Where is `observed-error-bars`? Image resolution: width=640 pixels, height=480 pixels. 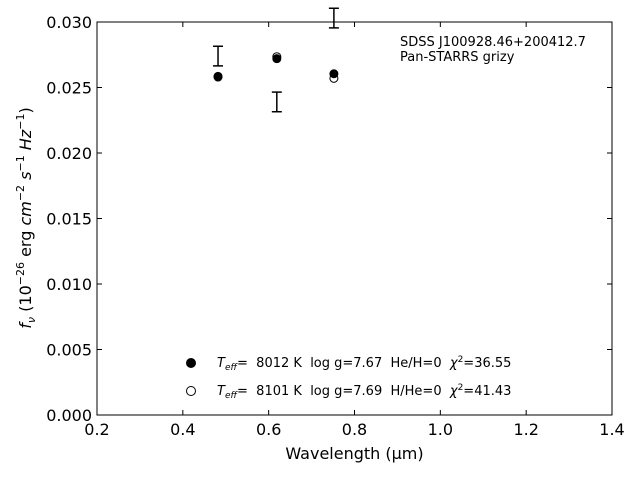
observed-error-bars is located at coordinates (276, 60).